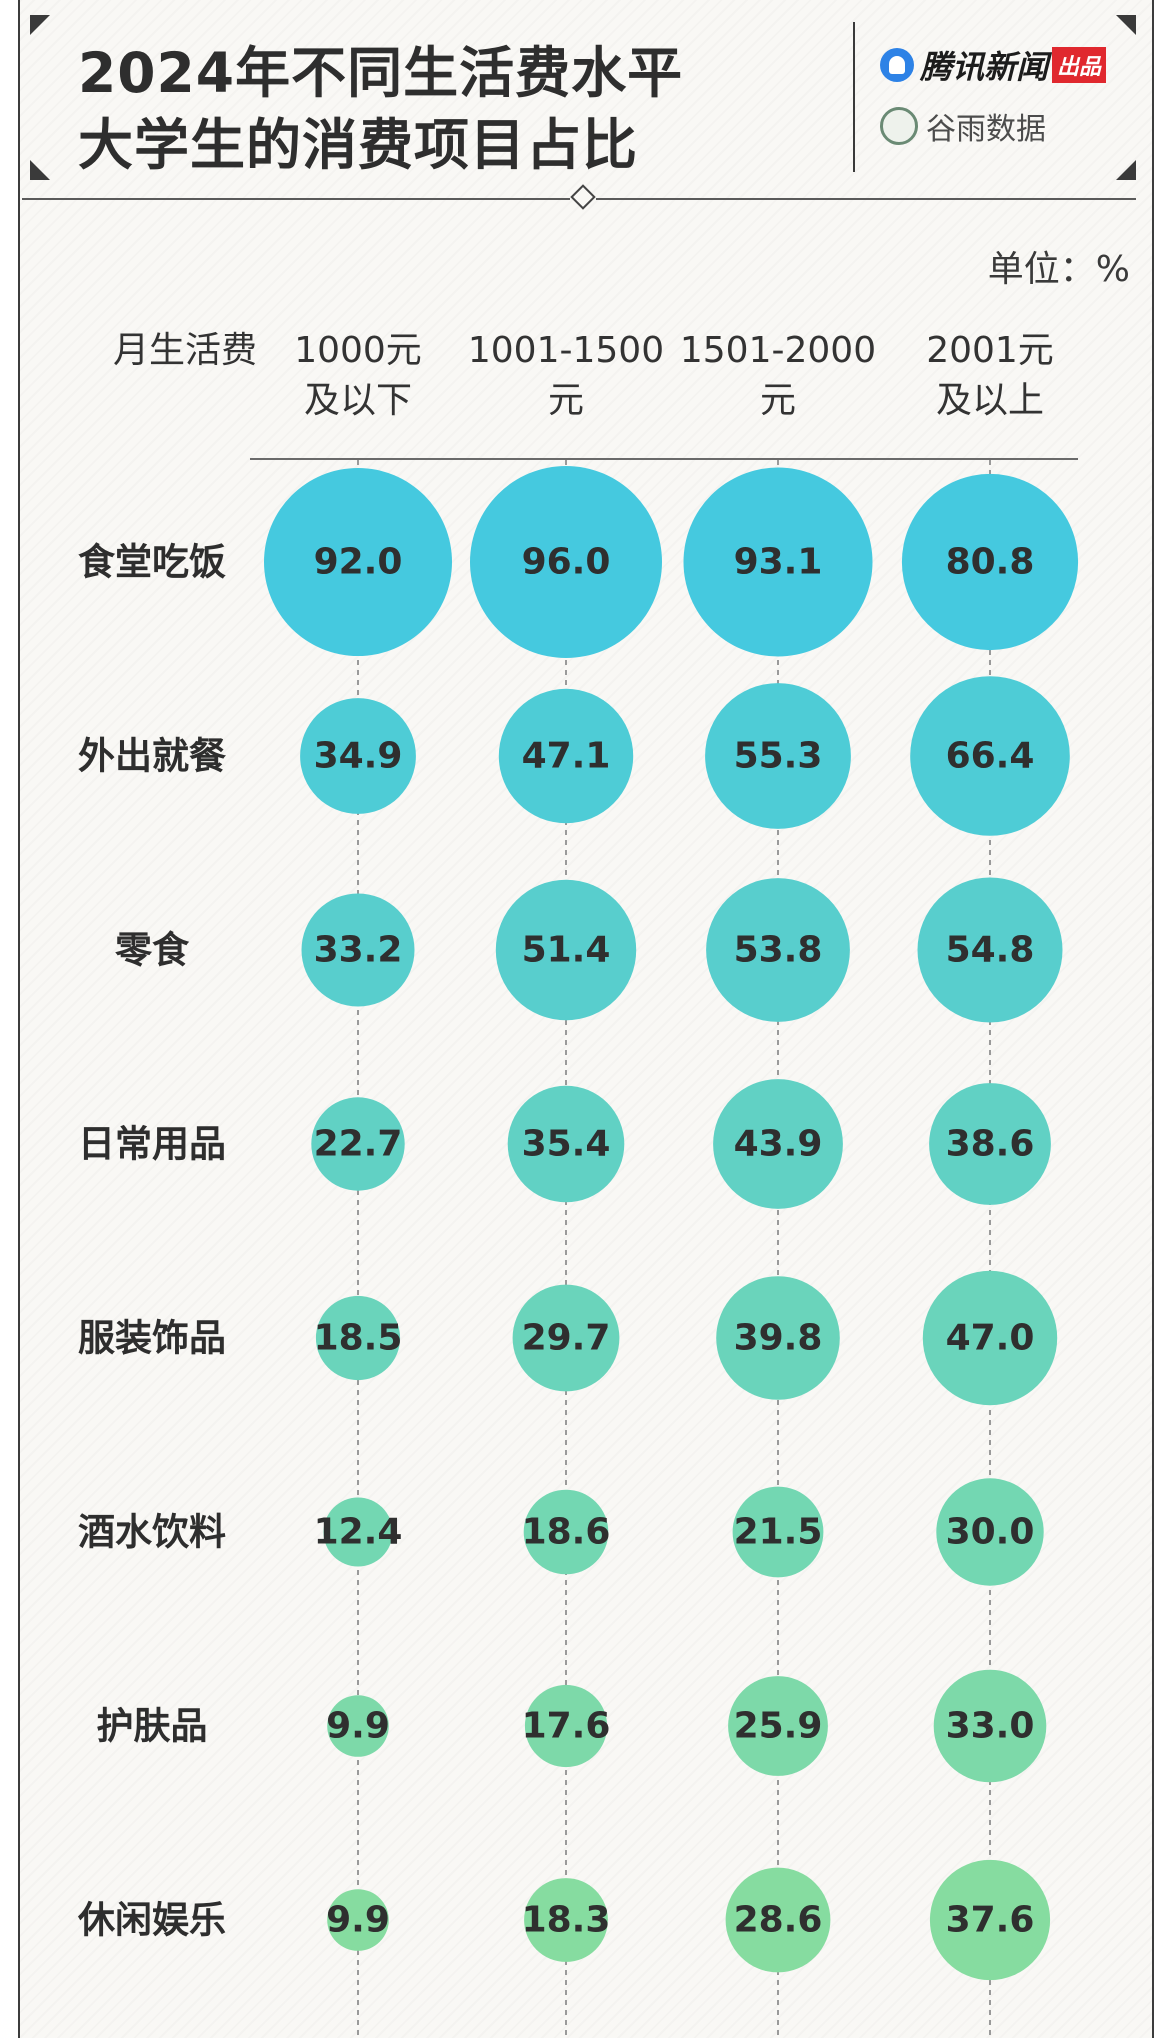 This screenshot has height=2038, width=1170. What do you see at coordinates (151, 1920) in the screenshot?
I see `row-label: 休闲娱乐` at bounding box center [151, 1920].